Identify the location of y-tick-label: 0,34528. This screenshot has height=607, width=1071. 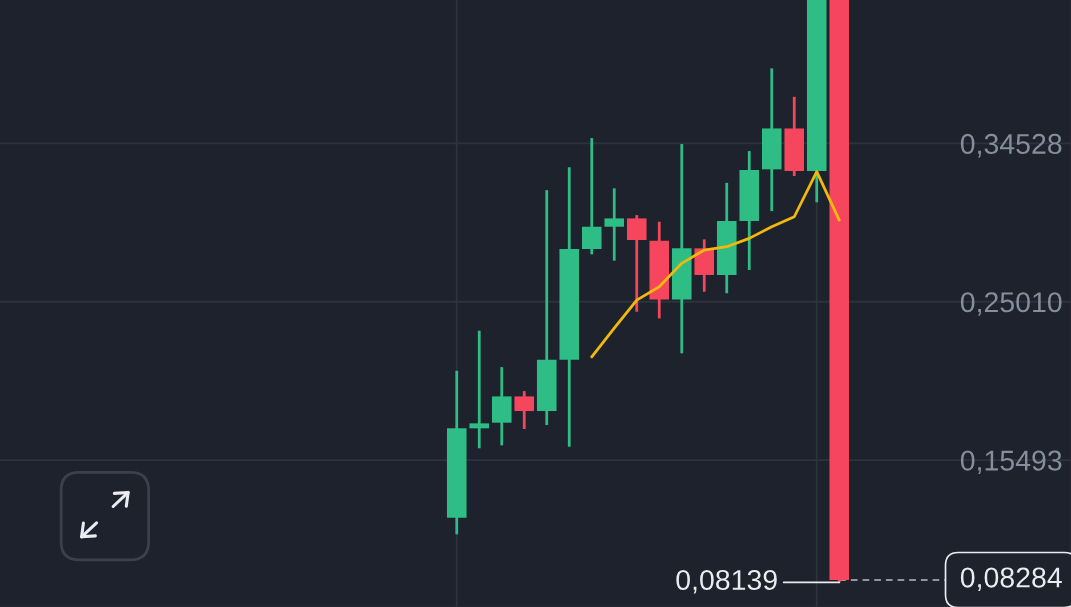
(1011, 145).